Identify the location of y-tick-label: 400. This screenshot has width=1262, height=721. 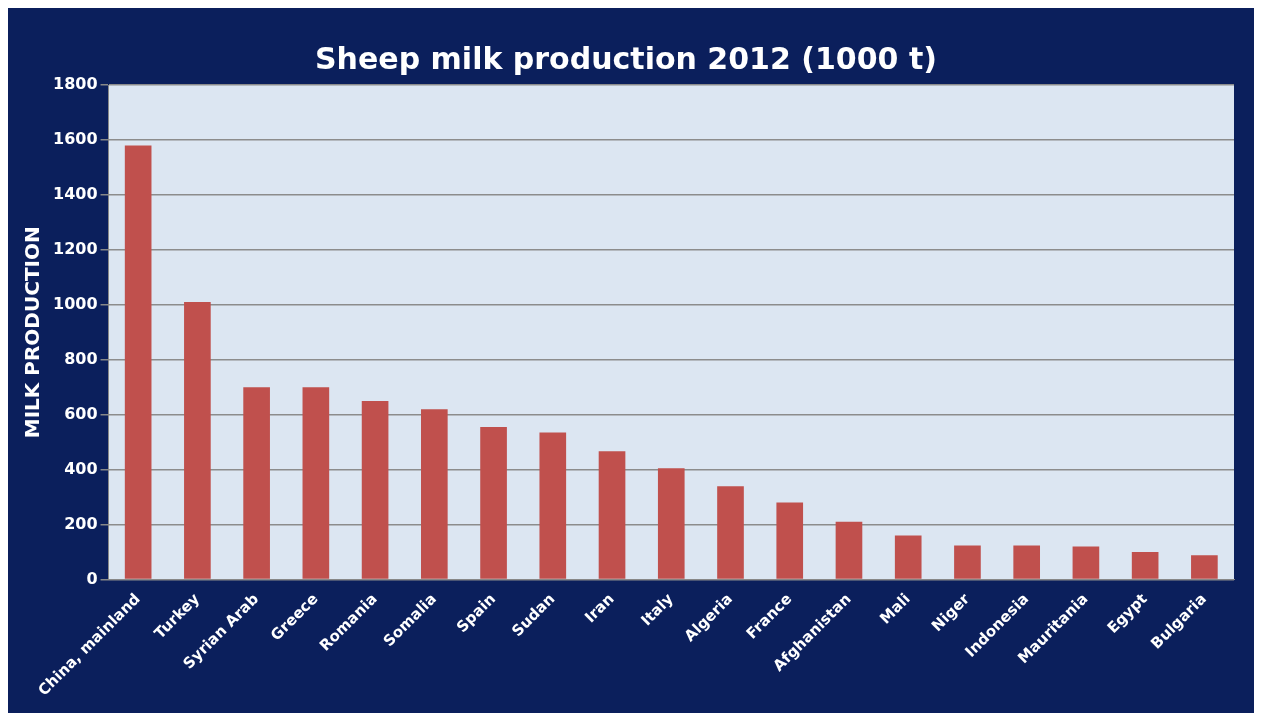
(81, 468).